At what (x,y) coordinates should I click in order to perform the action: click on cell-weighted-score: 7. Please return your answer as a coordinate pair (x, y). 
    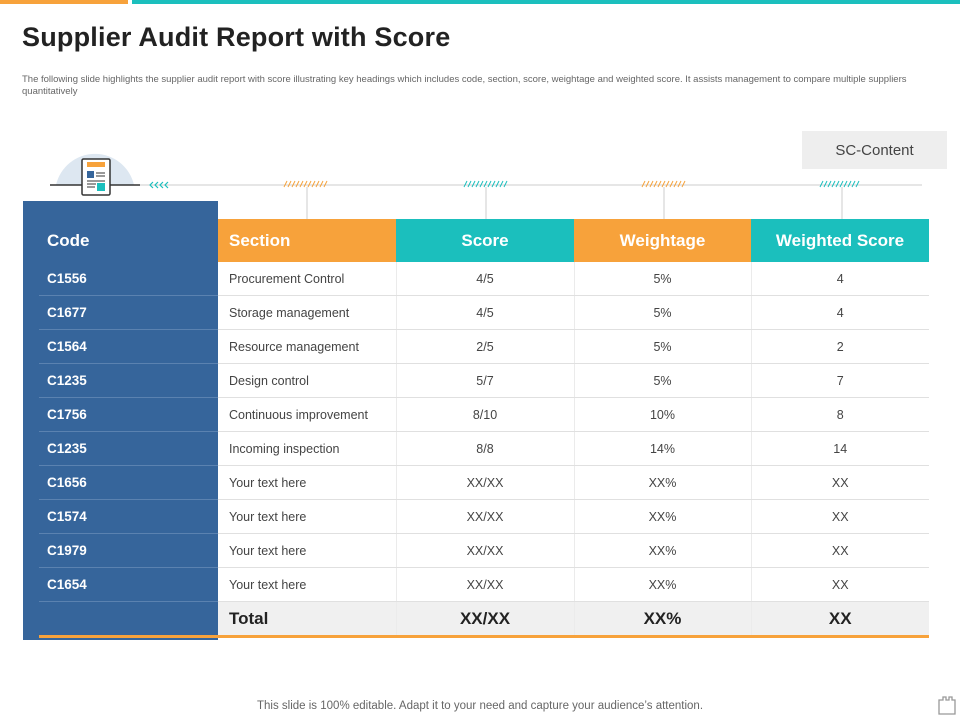
    Looking at the image, I should click on (840, 380).